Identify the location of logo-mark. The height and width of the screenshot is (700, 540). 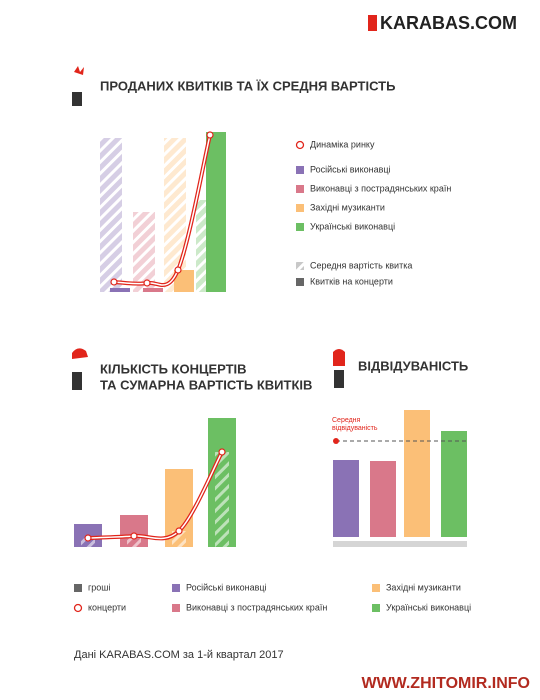
(372, 23).